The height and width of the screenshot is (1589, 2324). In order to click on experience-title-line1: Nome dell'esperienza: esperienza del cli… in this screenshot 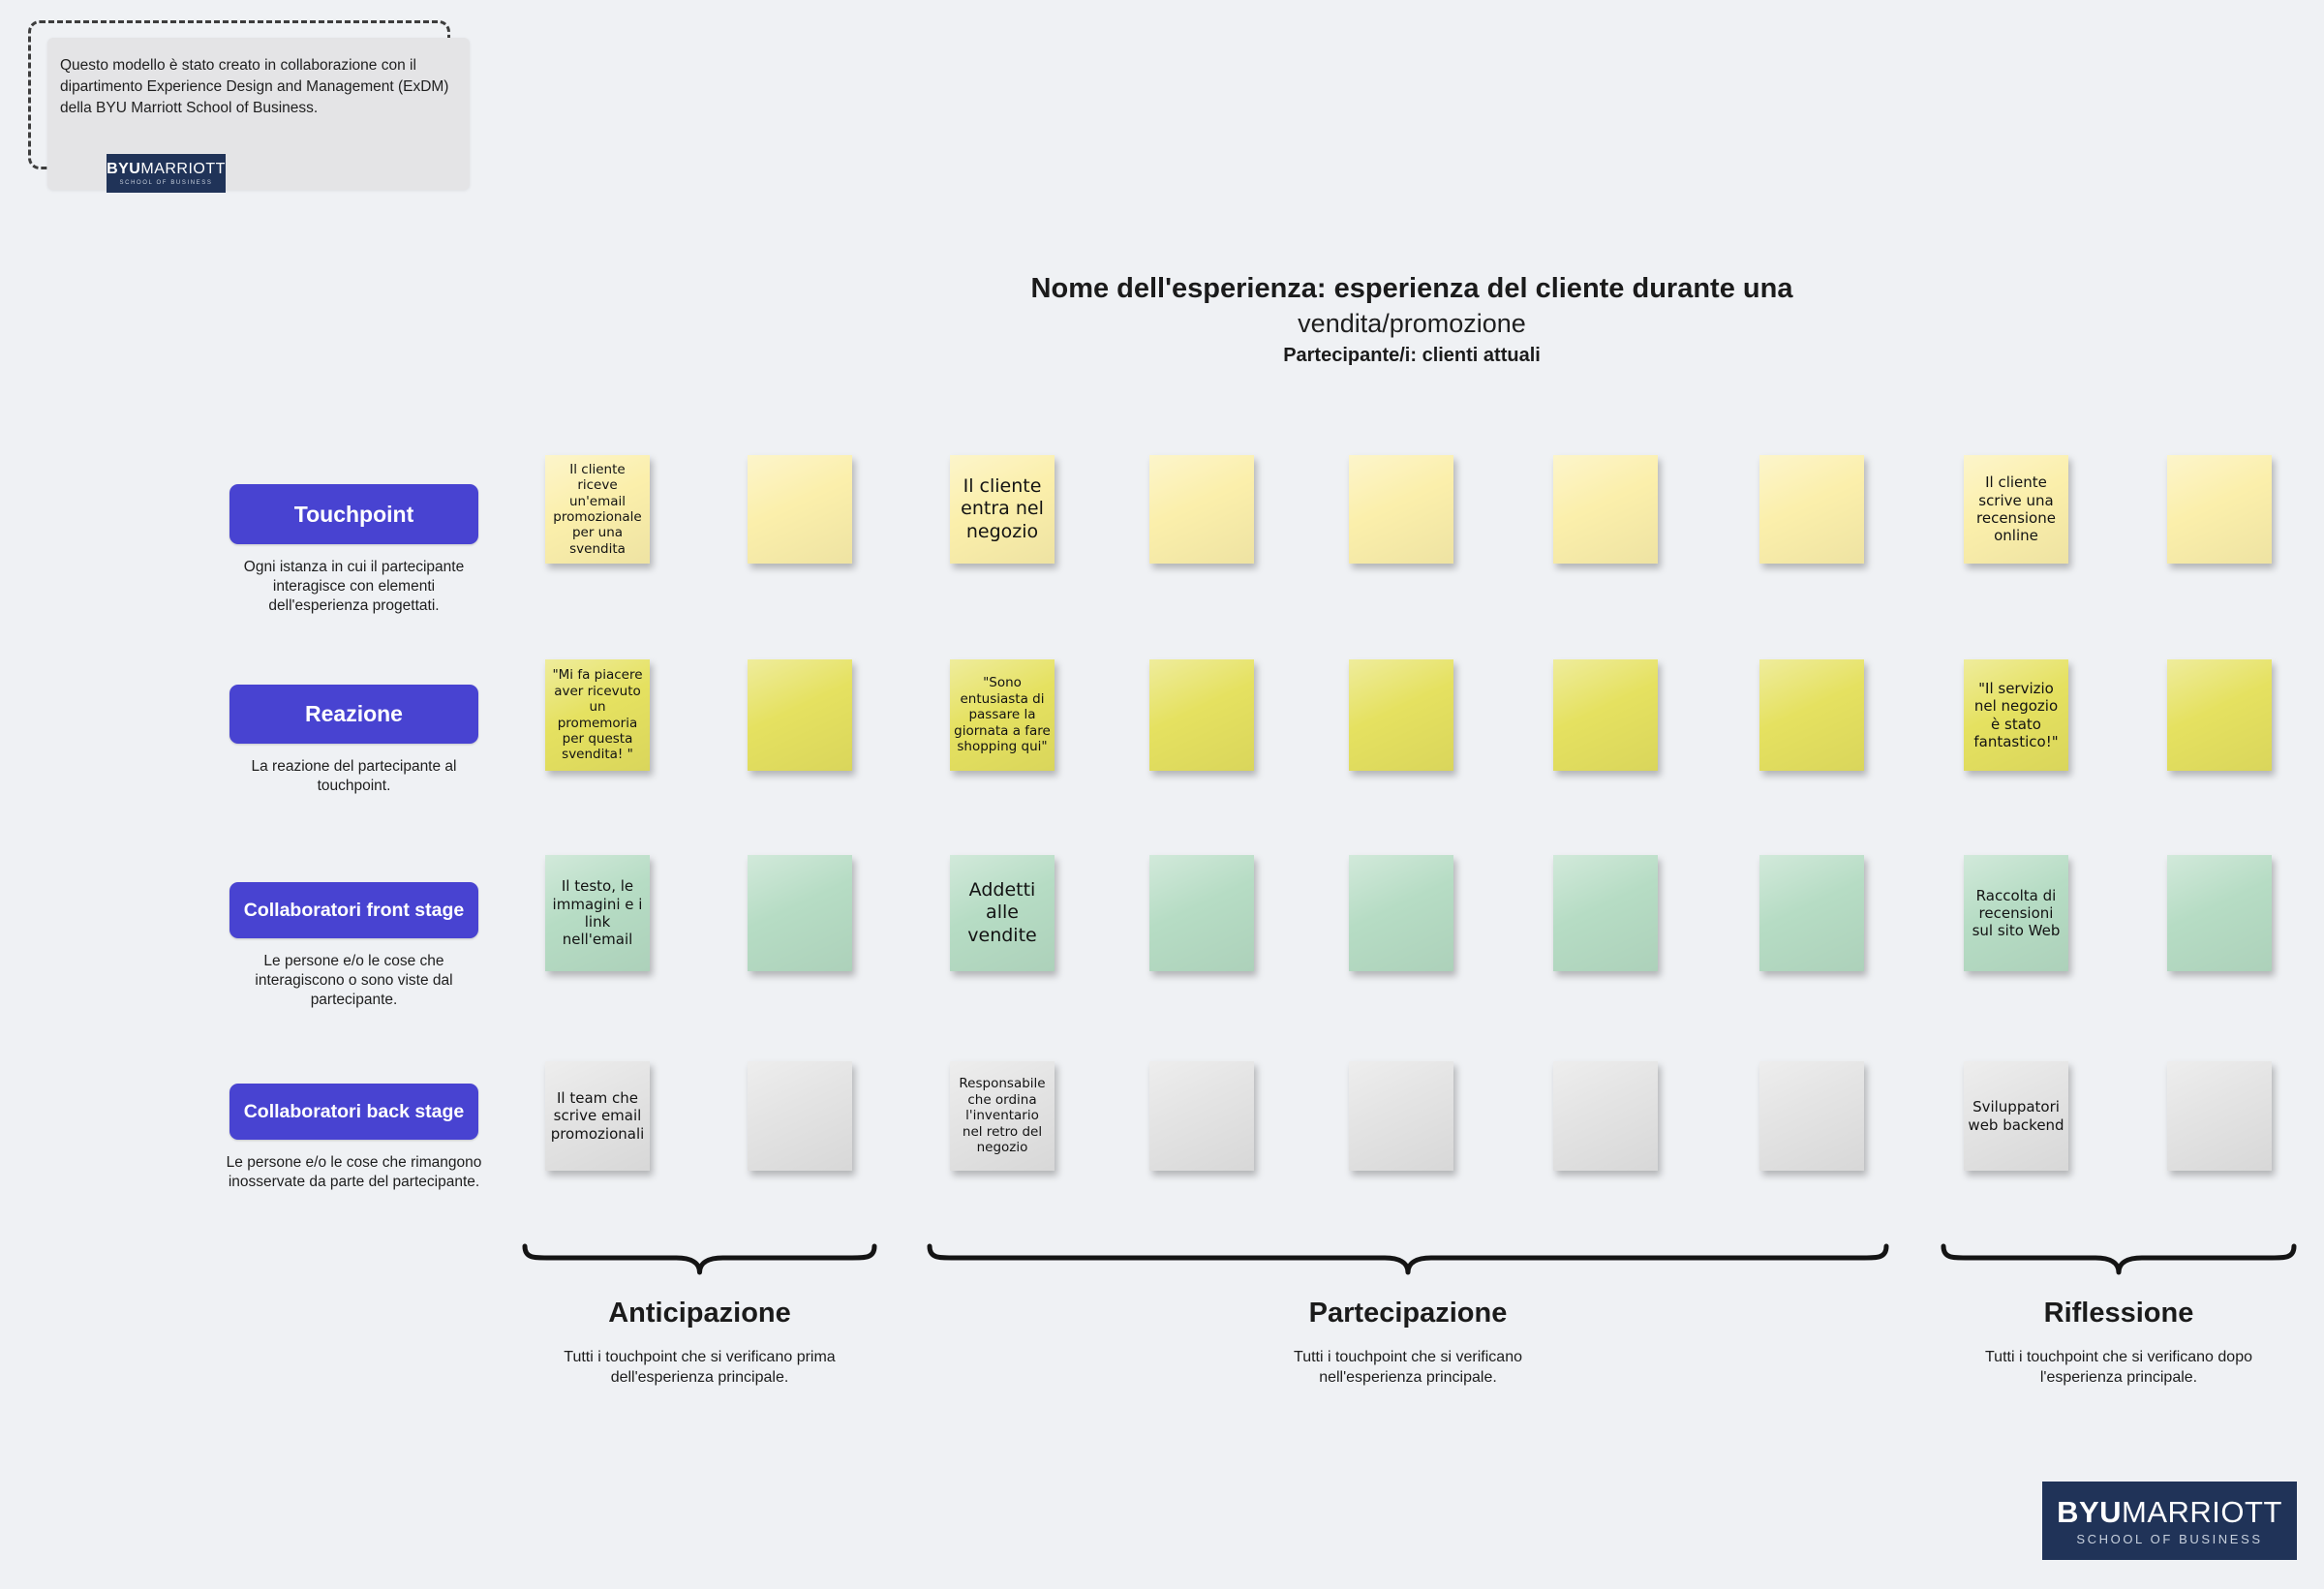, I will do `click(1412, 288)`.